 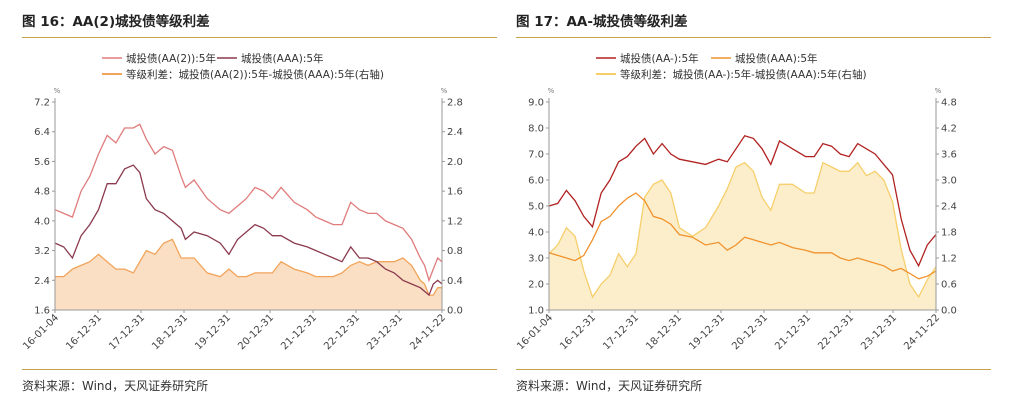 What do you see at coordinates (536, 285) in the screenshot?
I see `y-left-tick-label: 2.0` at bounding box center [536, 285].